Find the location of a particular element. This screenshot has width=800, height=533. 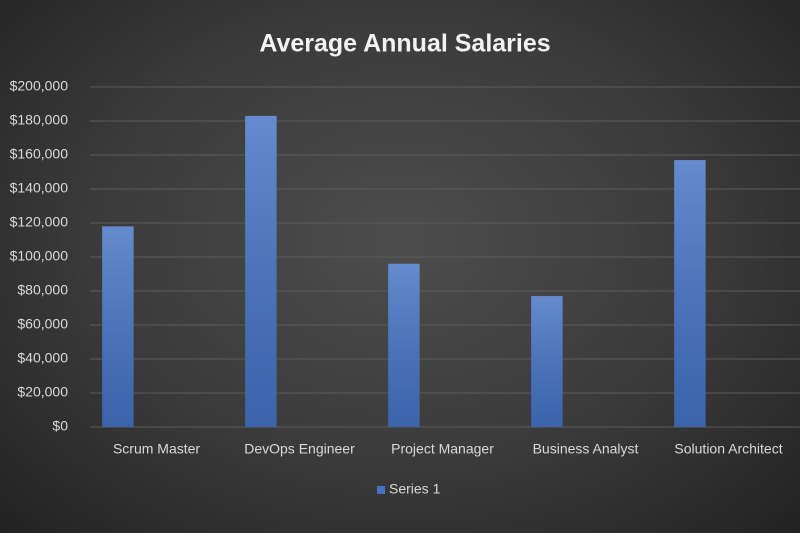

x-tick-label: DevOps Engineer is located at coordinates (299, 449).